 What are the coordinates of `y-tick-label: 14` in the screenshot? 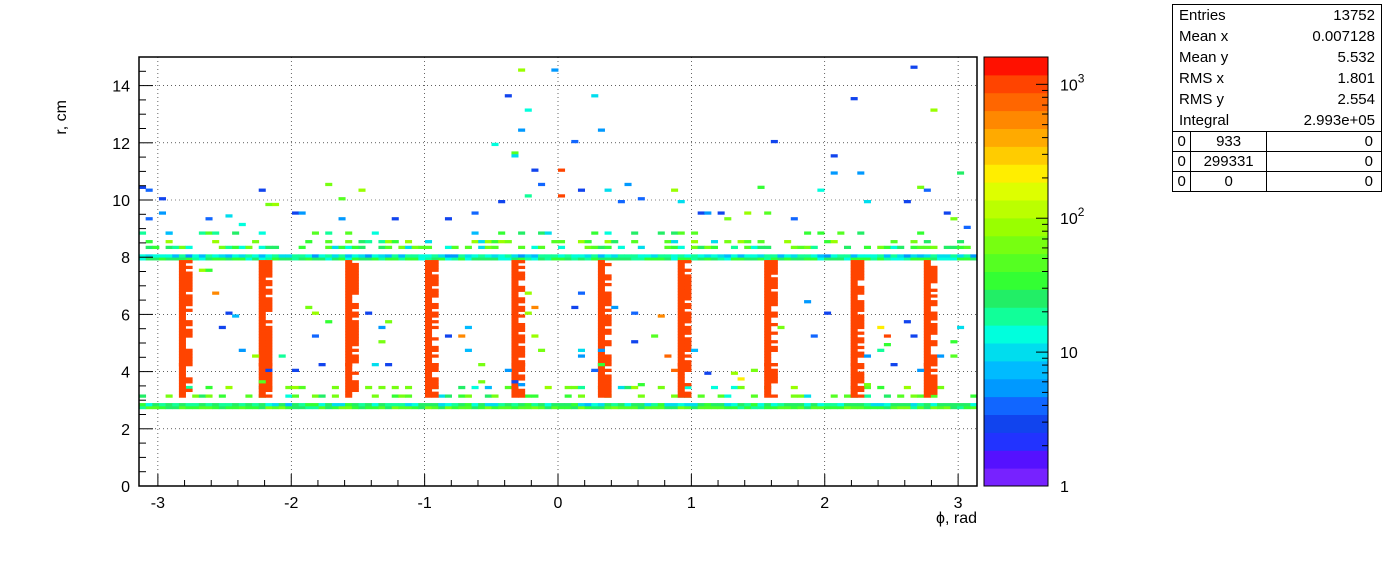 It's located at (121, 87).